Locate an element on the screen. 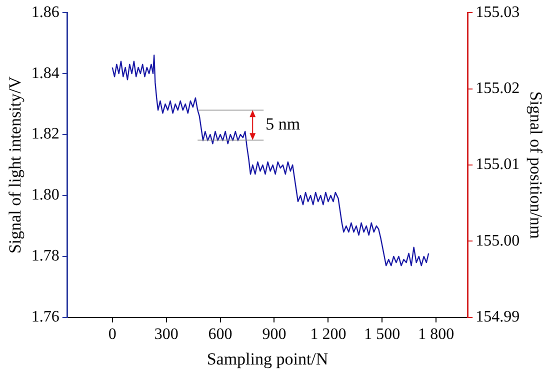 This screenshot has width=553, height=374. y2-axis-title: Signal of position/nm is located at coordinates (536, 165).